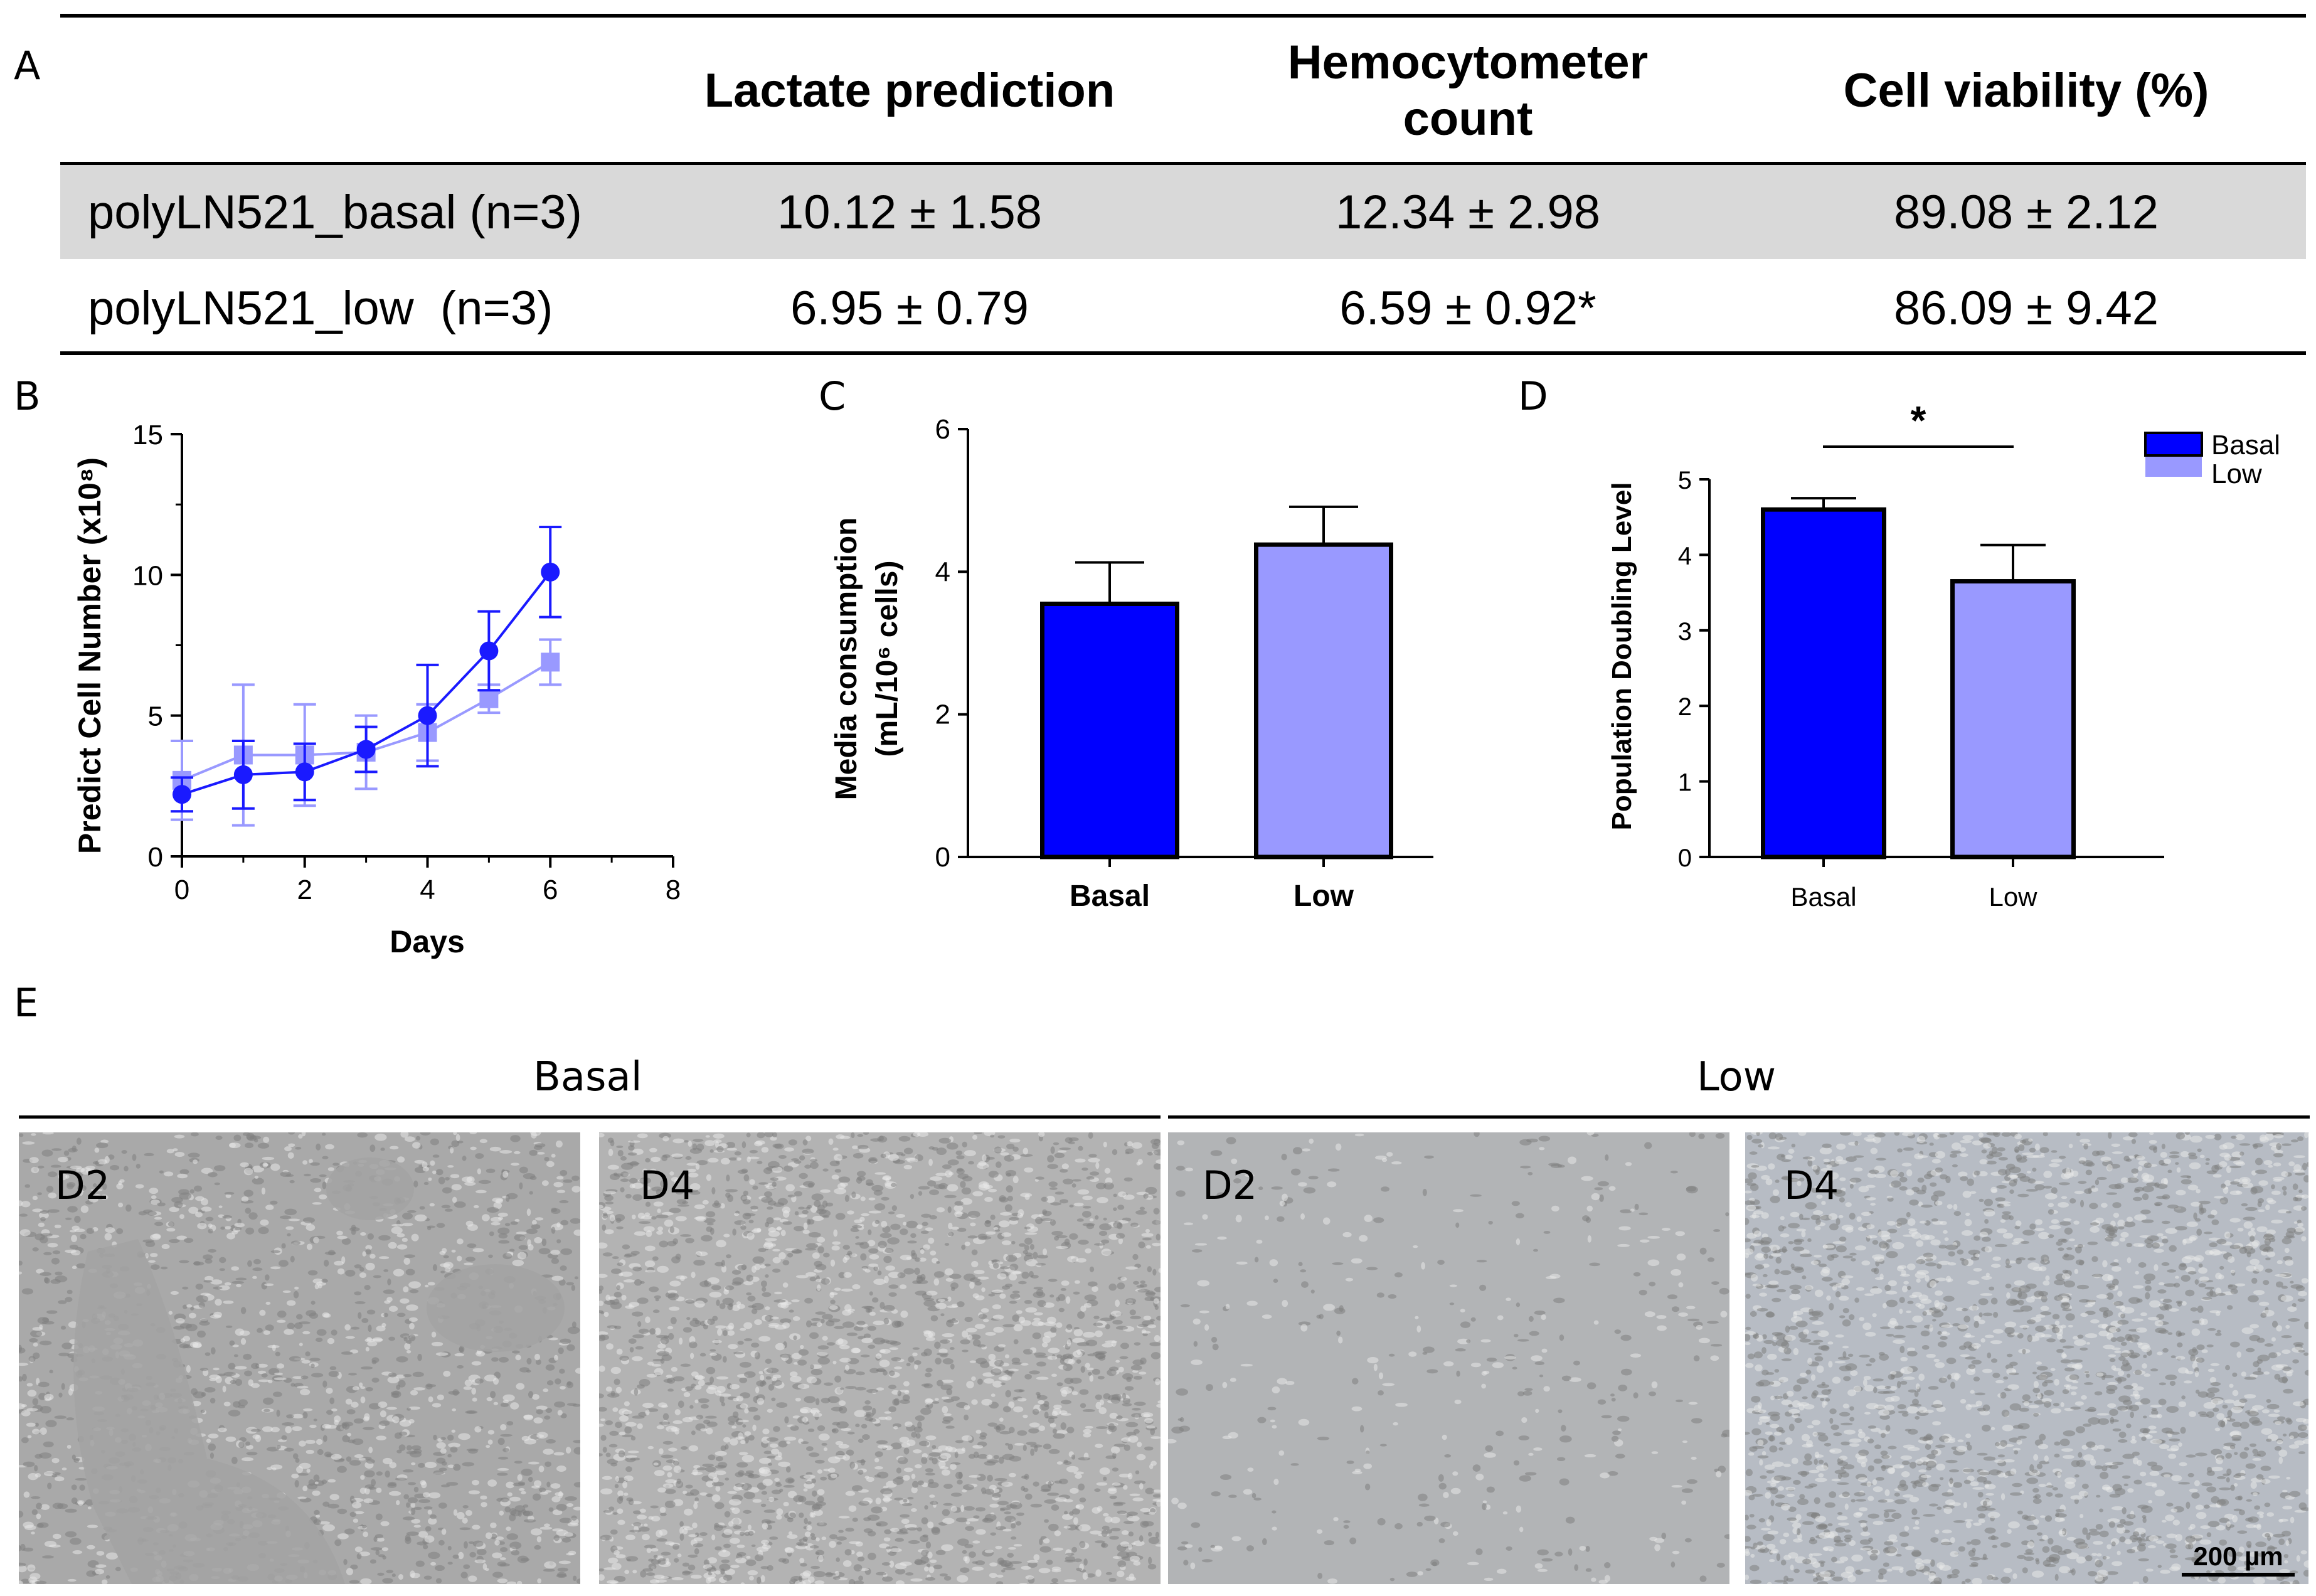  Describe the element at coordinates (910, 90) in the screenshot. I see `header-lactate: Lactate prediction` at that location.